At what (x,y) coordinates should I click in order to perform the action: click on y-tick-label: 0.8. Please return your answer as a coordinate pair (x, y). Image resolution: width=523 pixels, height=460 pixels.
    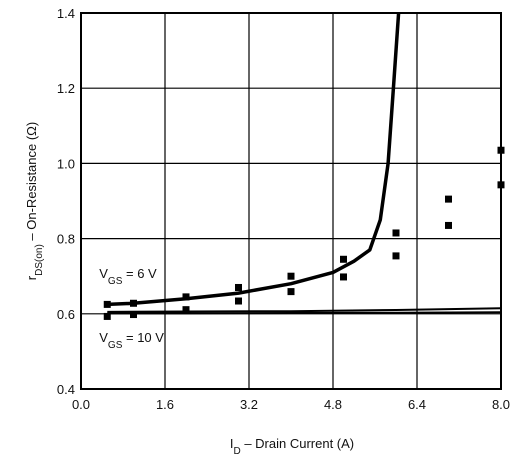
    Looking at the image, I should click on (66, 239).